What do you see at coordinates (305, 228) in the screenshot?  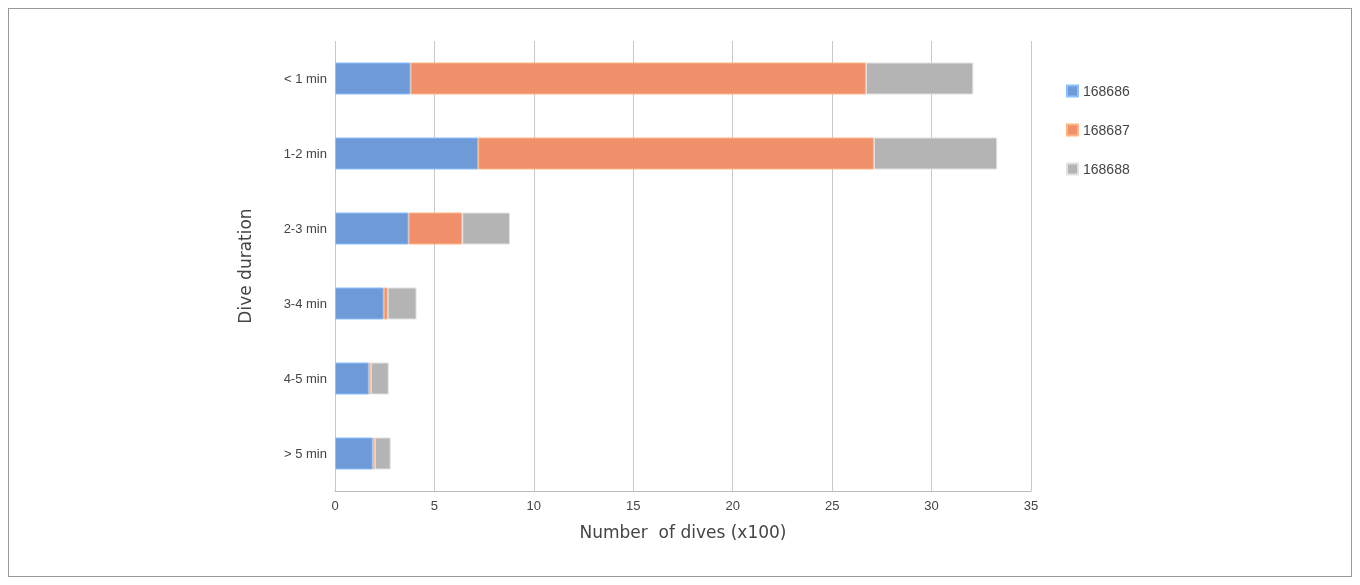 I see `y-tick-label: 2-3 min` at bounding box center [305, 228].